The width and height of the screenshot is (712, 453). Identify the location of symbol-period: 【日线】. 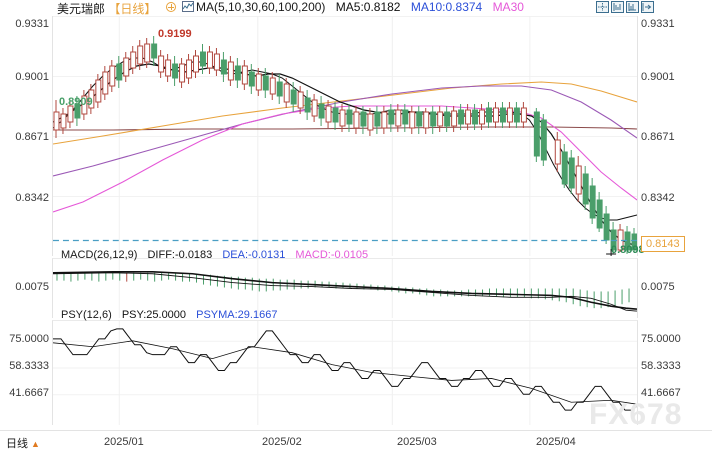
(132, 9).